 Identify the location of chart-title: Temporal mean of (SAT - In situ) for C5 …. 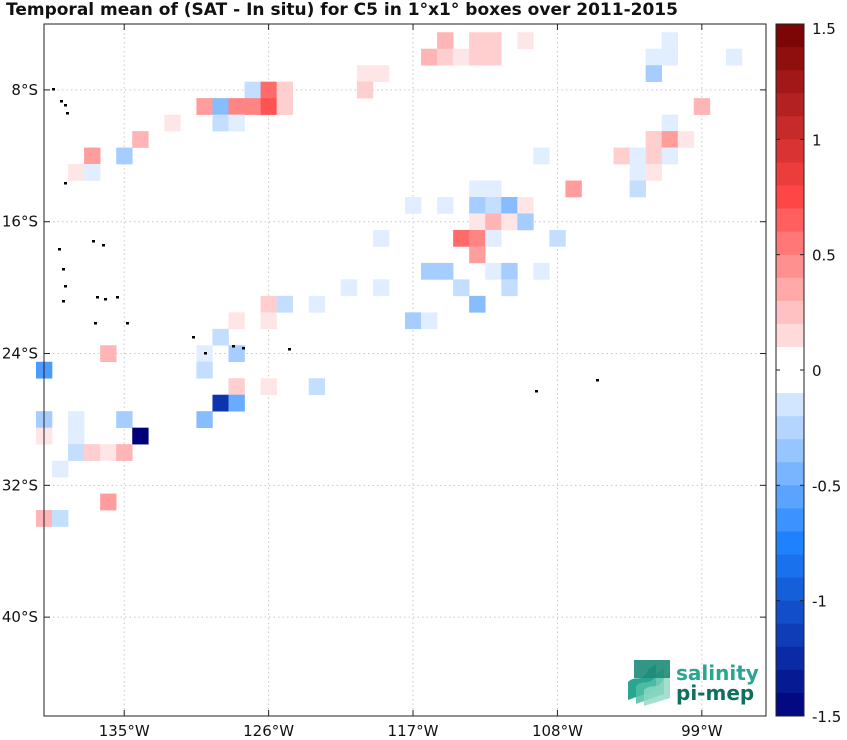
(342, 10).